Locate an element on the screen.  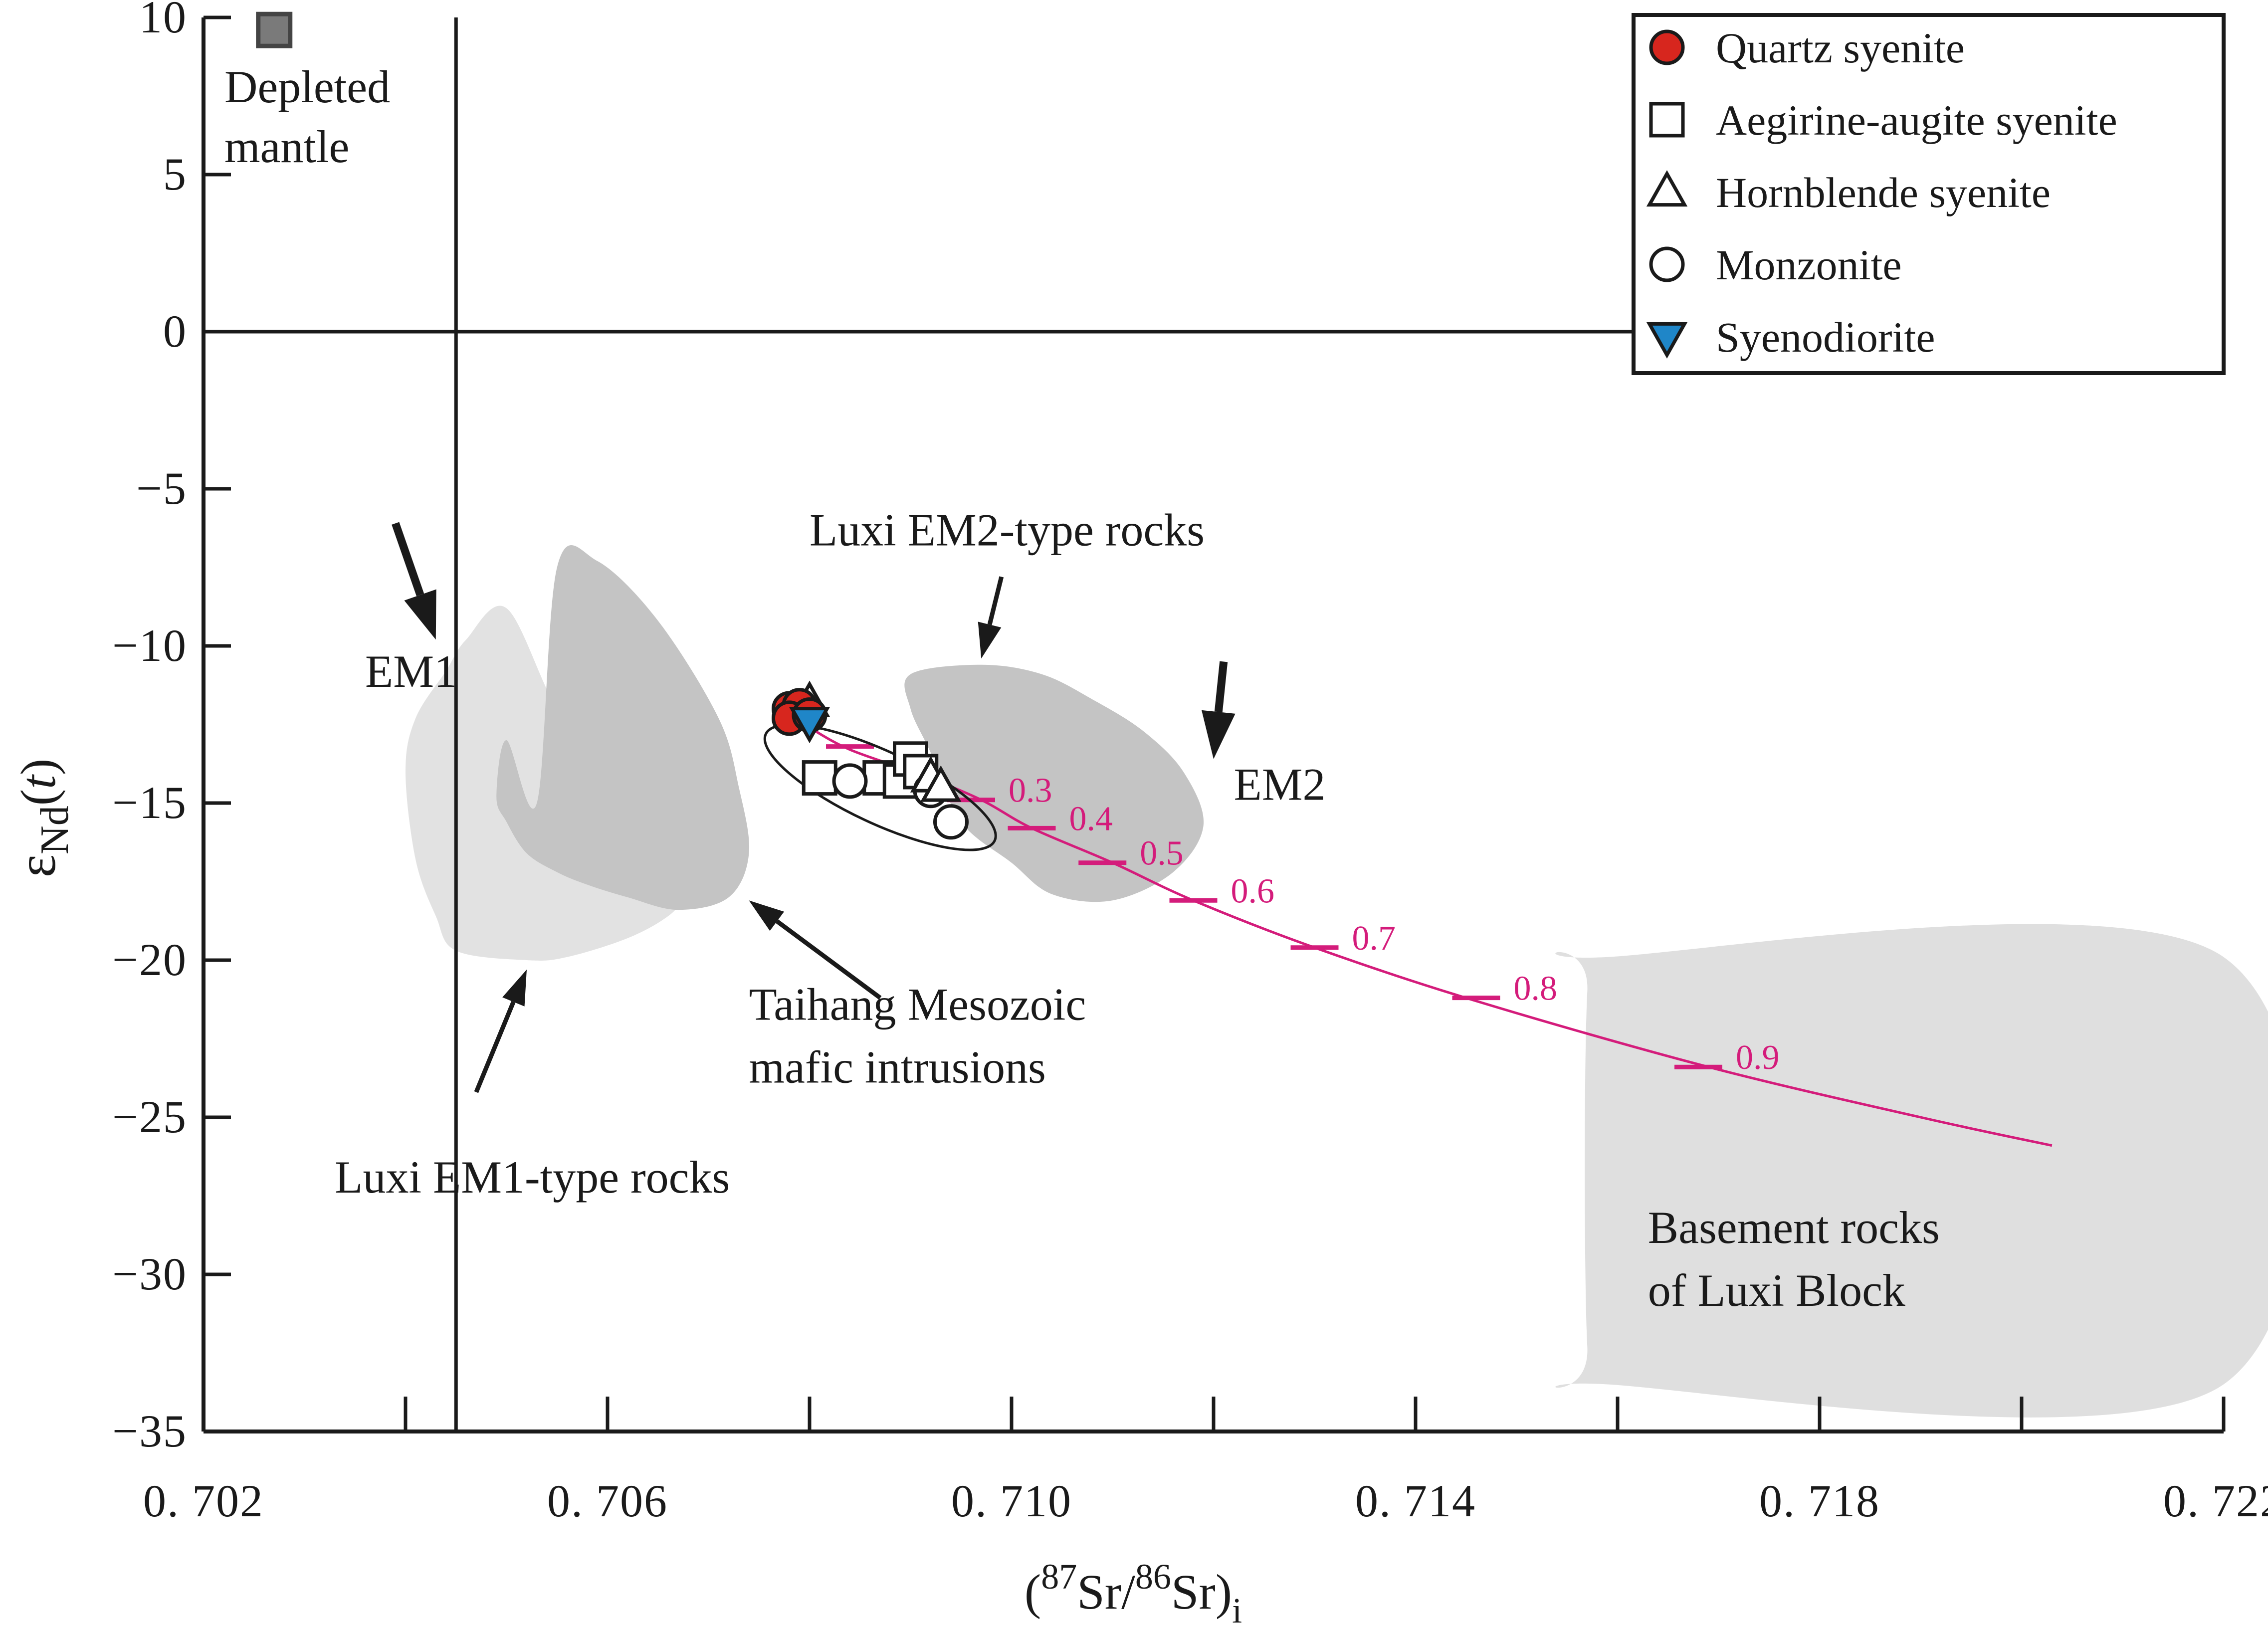
y-axis-title-close: ) is located at coordinates (38, 767).